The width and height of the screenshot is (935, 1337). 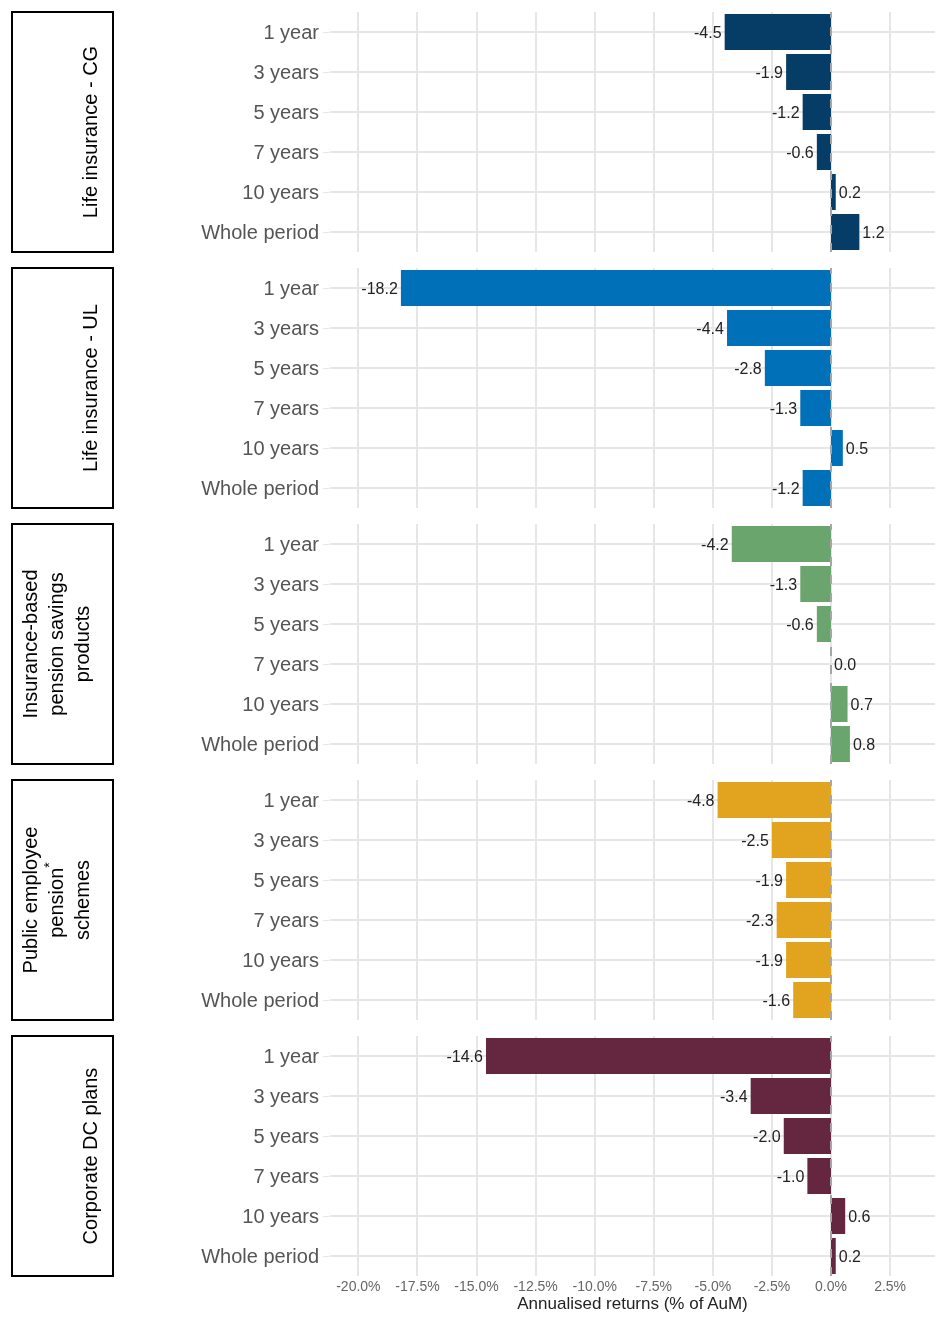 I want to click on data-label: -2.8, so click(x=748, y=368).